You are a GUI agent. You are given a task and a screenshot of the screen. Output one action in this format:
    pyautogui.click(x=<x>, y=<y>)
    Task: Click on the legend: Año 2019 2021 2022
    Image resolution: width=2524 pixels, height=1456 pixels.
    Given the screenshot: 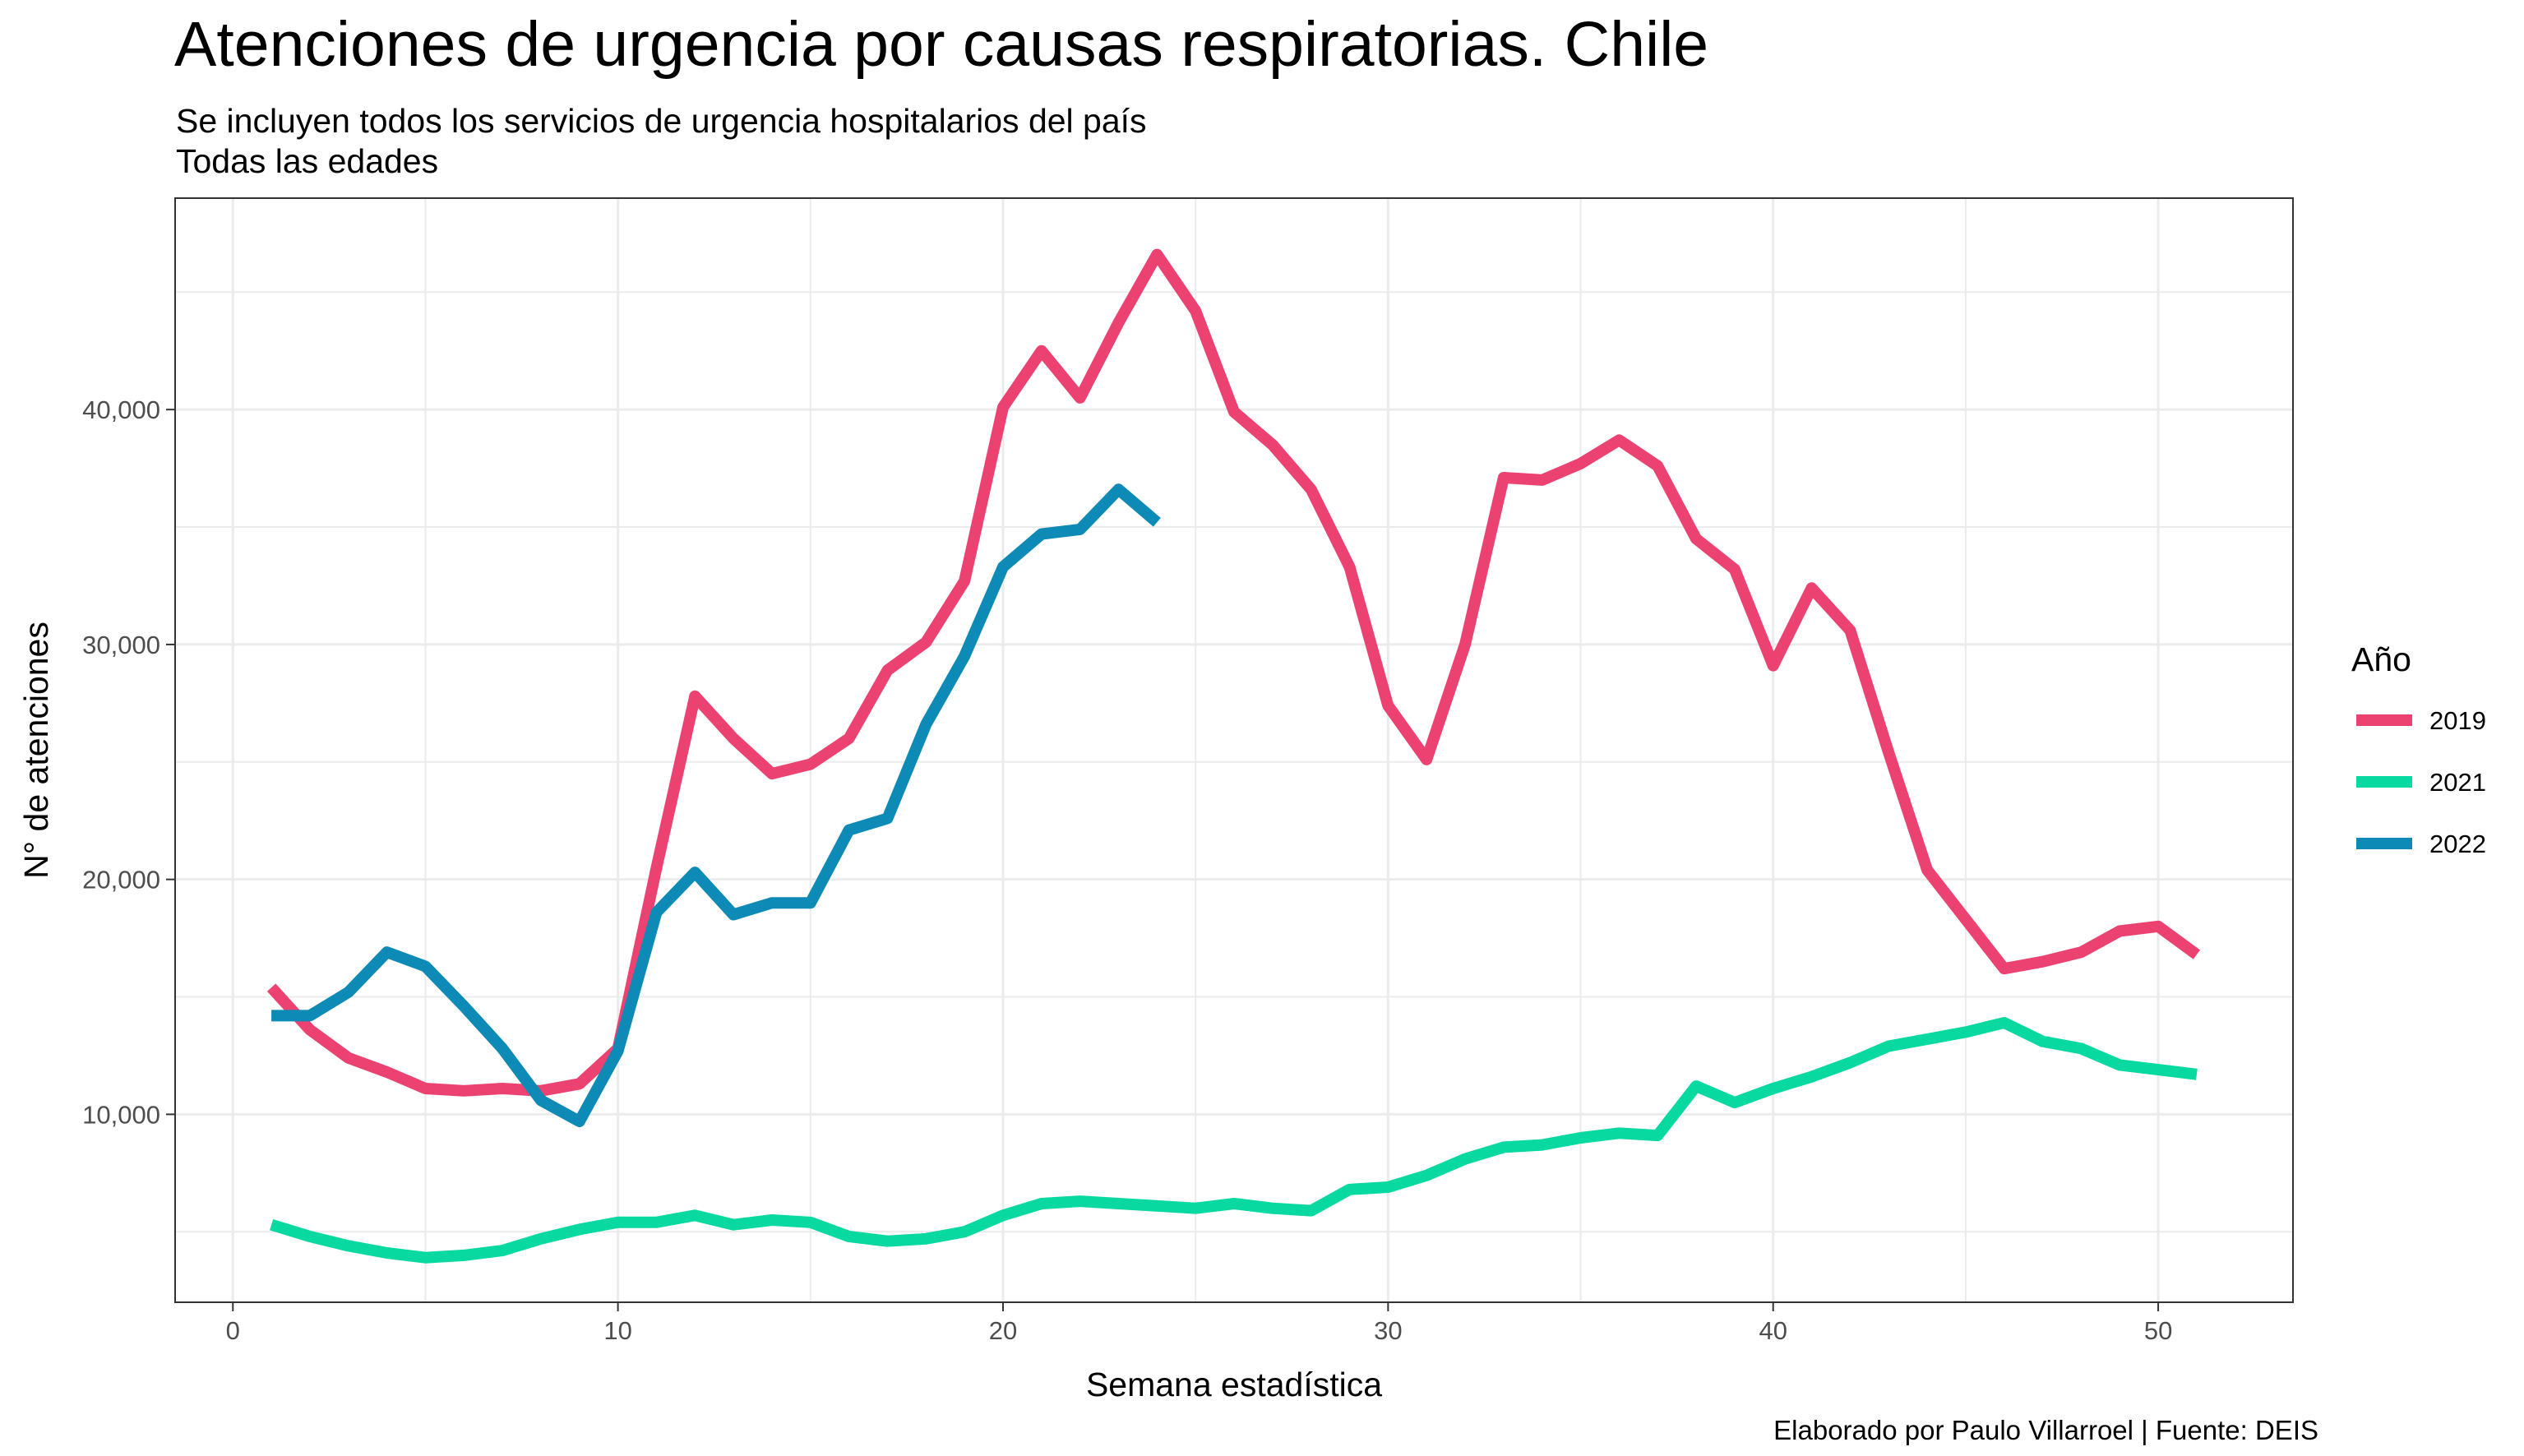 What is the action you would take?
    pyautogui.click(x=2418, y=749)
    